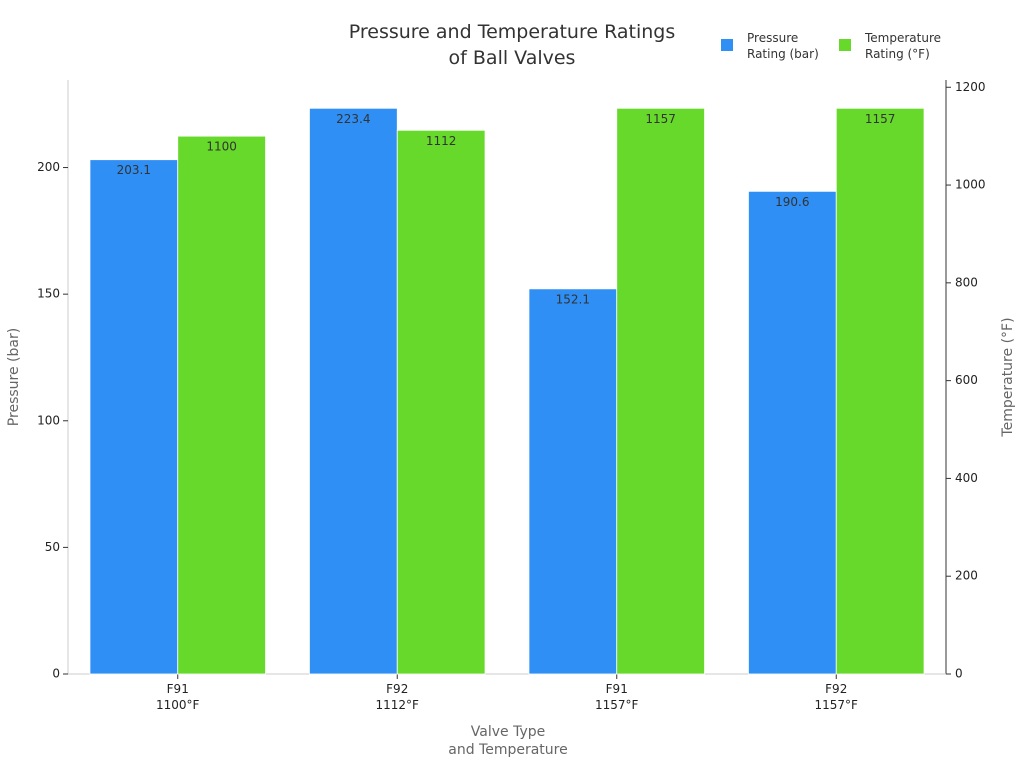 This screenshot has height=768, width=1024. Describe the element at coordinates (792, 202) in the screenshot. I see `value-label: 190.6` at that location.